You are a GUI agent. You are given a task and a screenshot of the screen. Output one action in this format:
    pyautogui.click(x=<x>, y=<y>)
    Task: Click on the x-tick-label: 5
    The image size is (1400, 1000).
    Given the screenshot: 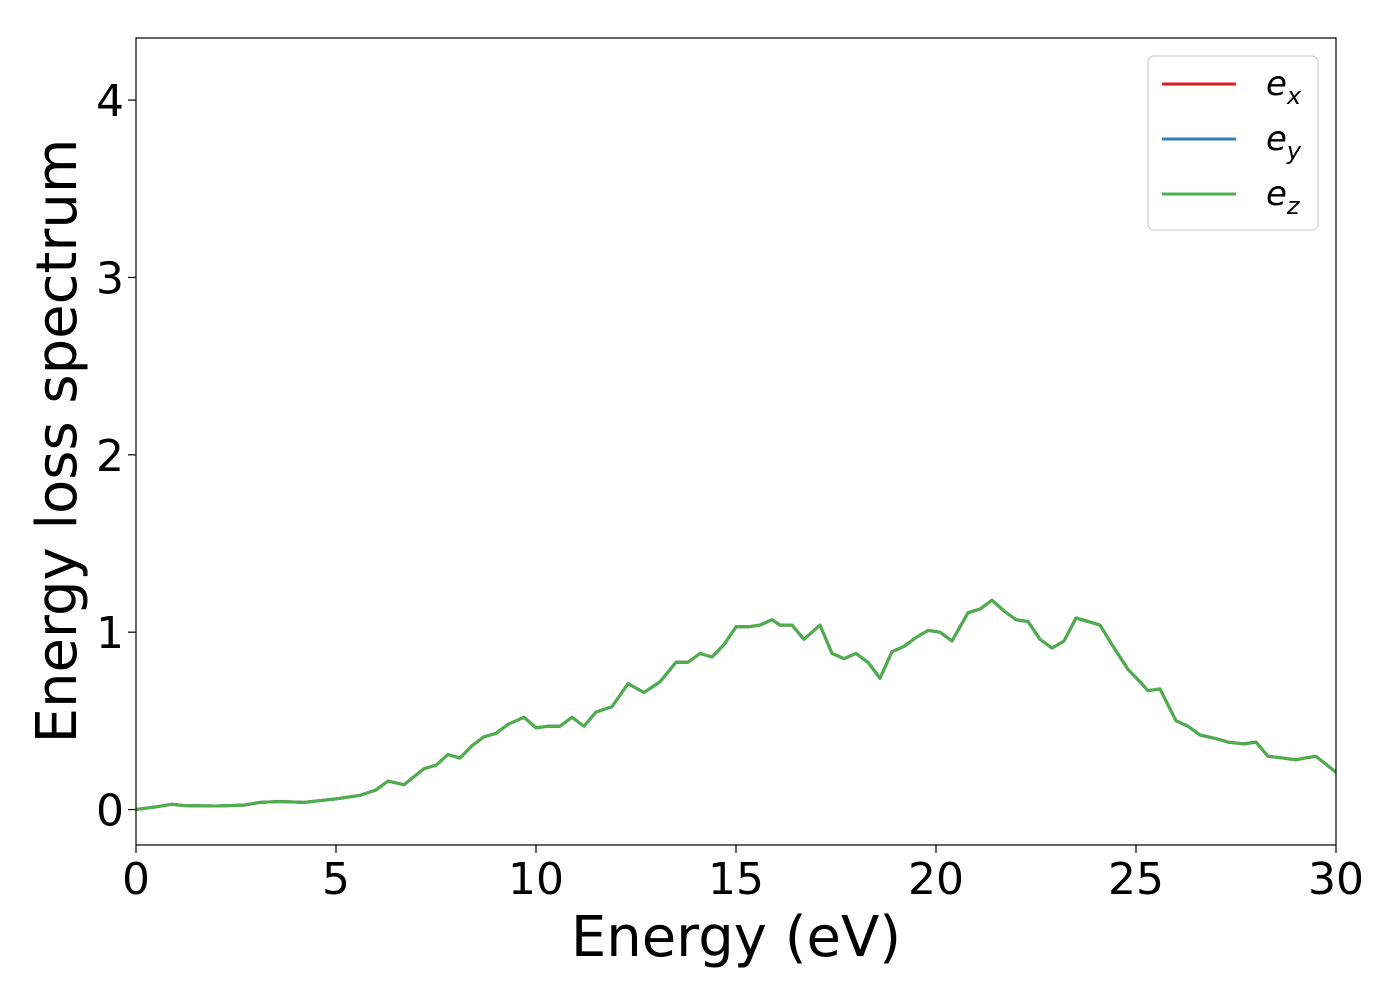 What is the action you would take?
    pyautogui.click(x=336, y=879)
    